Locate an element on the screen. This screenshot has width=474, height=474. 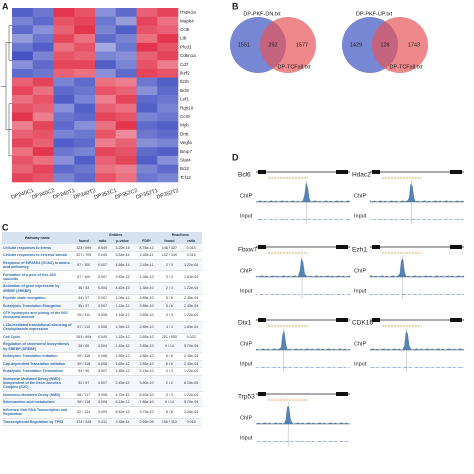
table-cell: 0.008 is located at coordinates (102, 364).